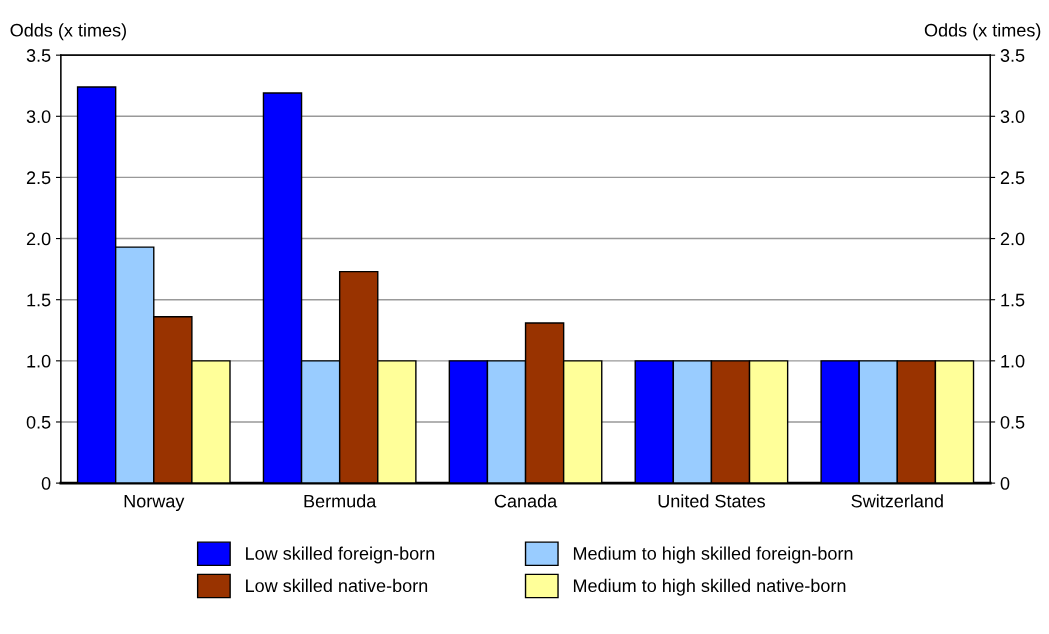 The image size is (1049, 634). What do you see at coordinates (1013, 300) in the screenshot?
I see `y2-tick-label: 1.5` at bounding box center [1013, 300].